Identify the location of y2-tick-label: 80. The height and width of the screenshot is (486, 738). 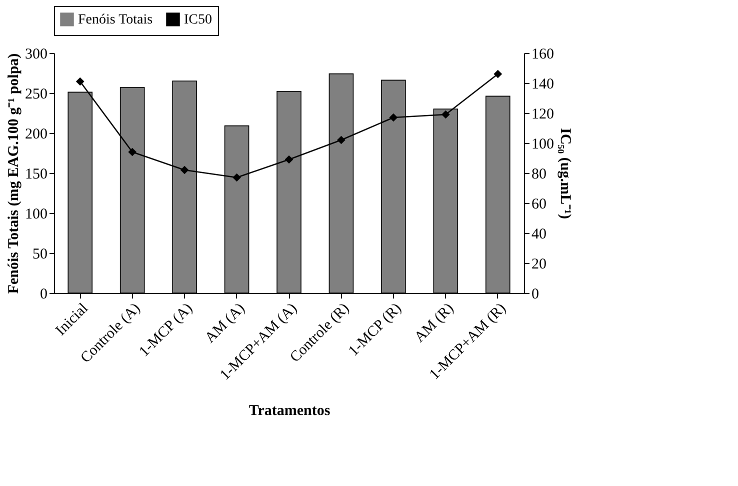
(539, 174).